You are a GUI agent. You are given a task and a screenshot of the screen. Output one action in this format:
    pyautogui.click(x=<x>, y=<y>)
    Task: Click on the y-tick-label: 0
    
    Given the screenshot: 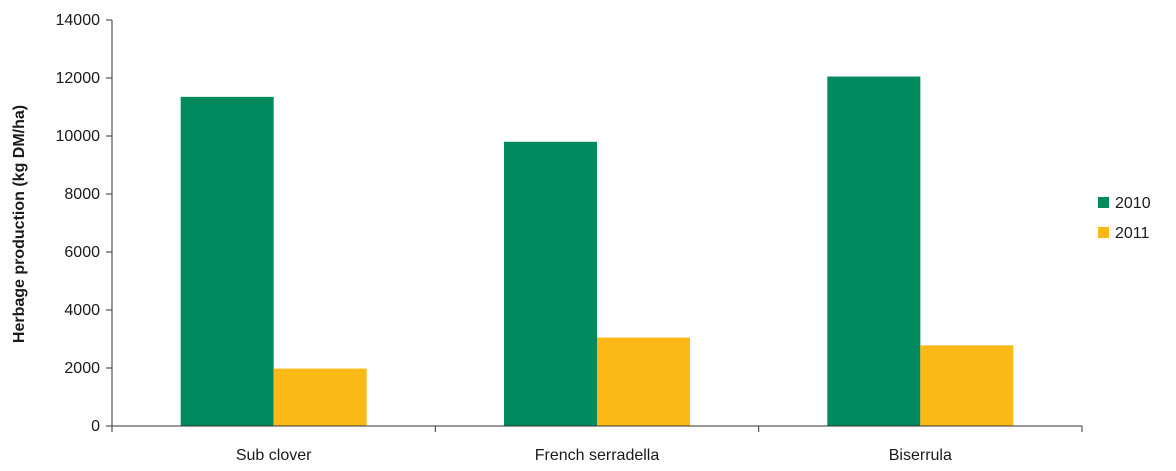 What is the action you would take?
    pyautogui.click(x=95, y=426)
    